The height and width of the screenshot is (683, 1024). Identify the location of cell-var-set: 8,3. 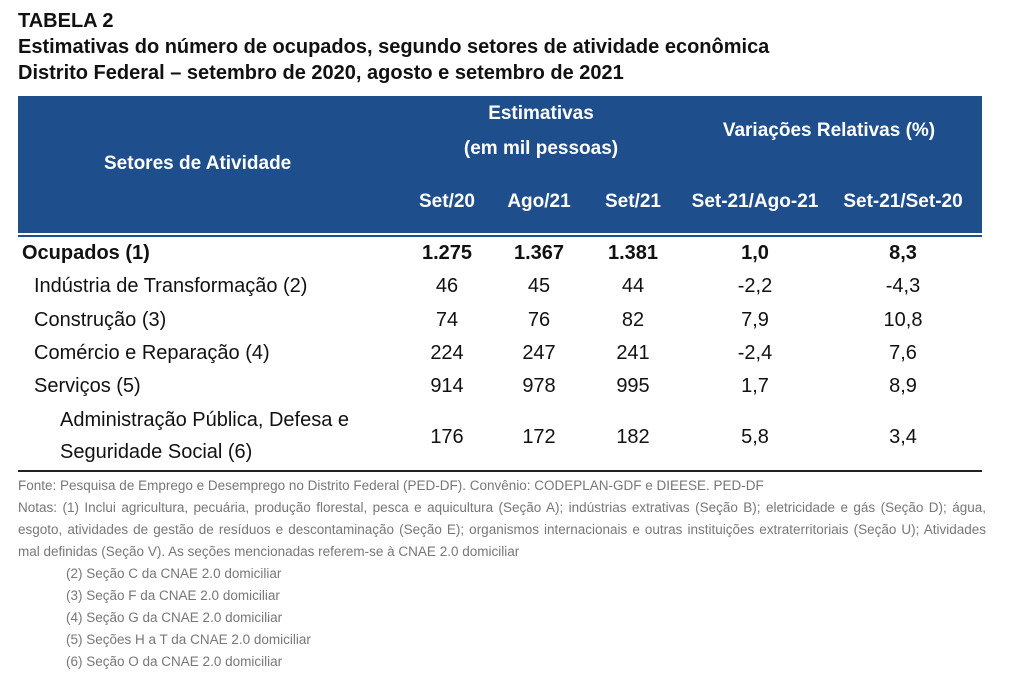
(903, 253).